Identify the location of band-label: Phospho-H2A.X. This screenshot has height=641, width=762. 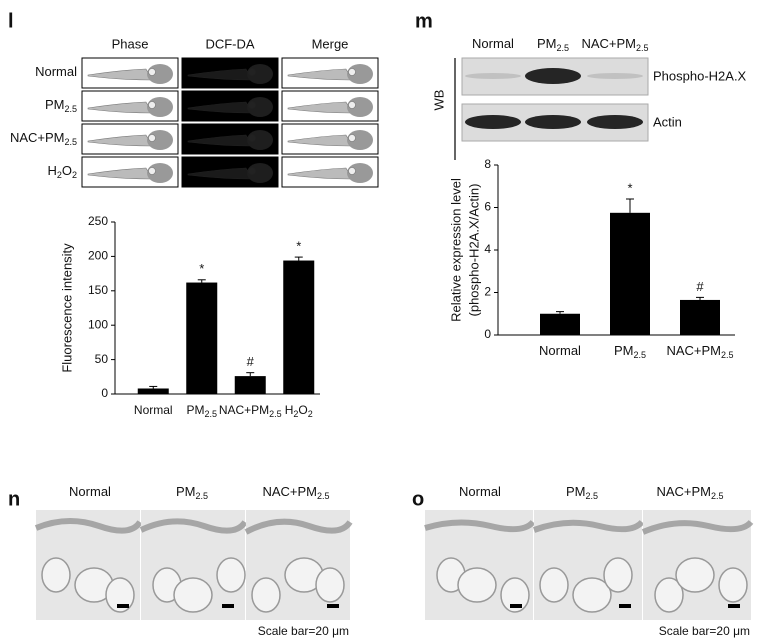
(700, 75).